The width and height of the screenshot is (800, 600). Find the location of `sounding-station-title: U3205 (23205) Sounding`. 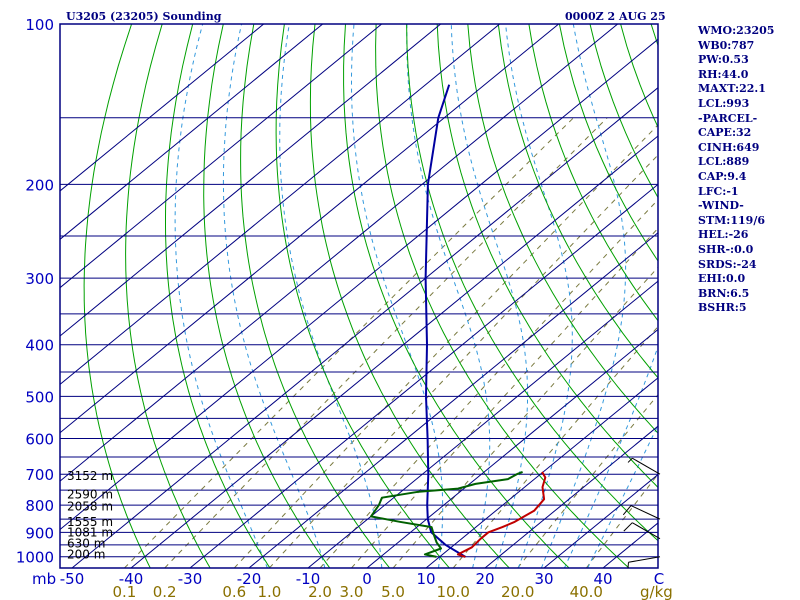

sounding-station-title: U3205 (23205) Sounding is located at coordinates (144, 16).